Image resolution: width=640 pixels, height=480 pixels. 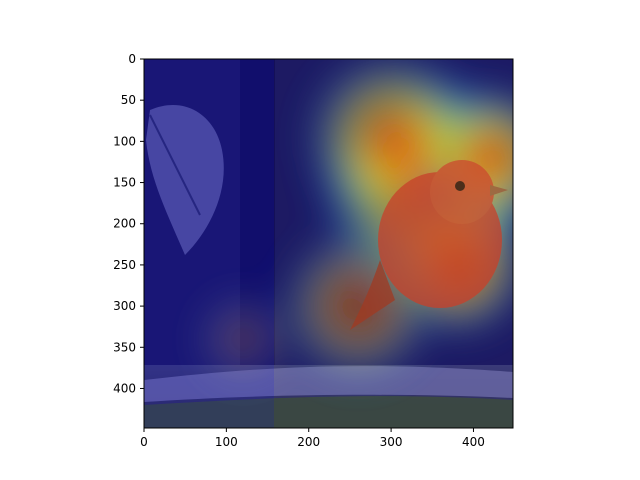 What do you see at coordinates (473, 442) in the screenshot?
I see `x-tick-label-4: 400` at bounding box center [473, 442].